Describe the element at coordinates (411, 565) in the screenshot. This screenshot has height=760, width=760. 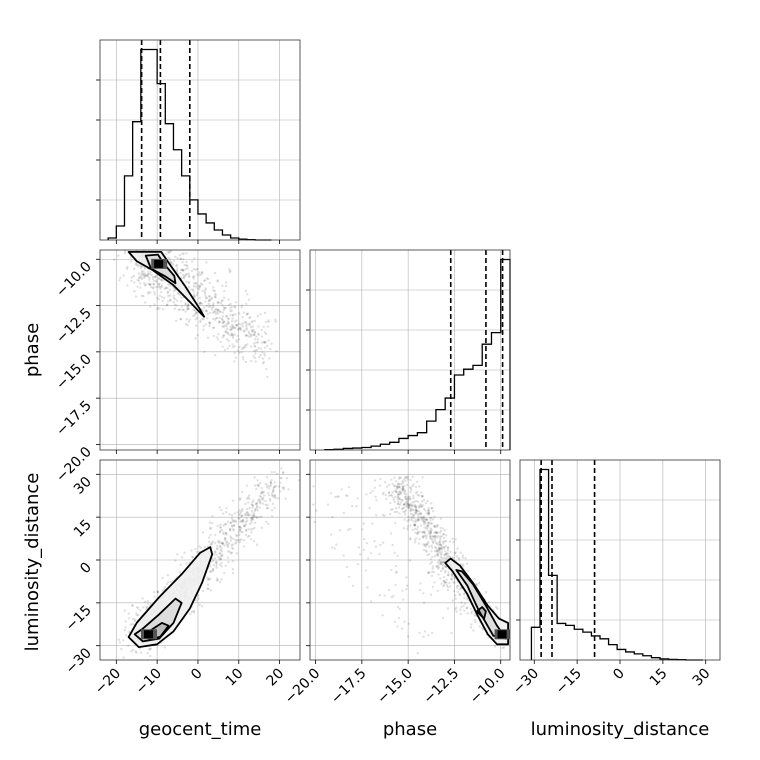
I see `scatter-points` at that location.